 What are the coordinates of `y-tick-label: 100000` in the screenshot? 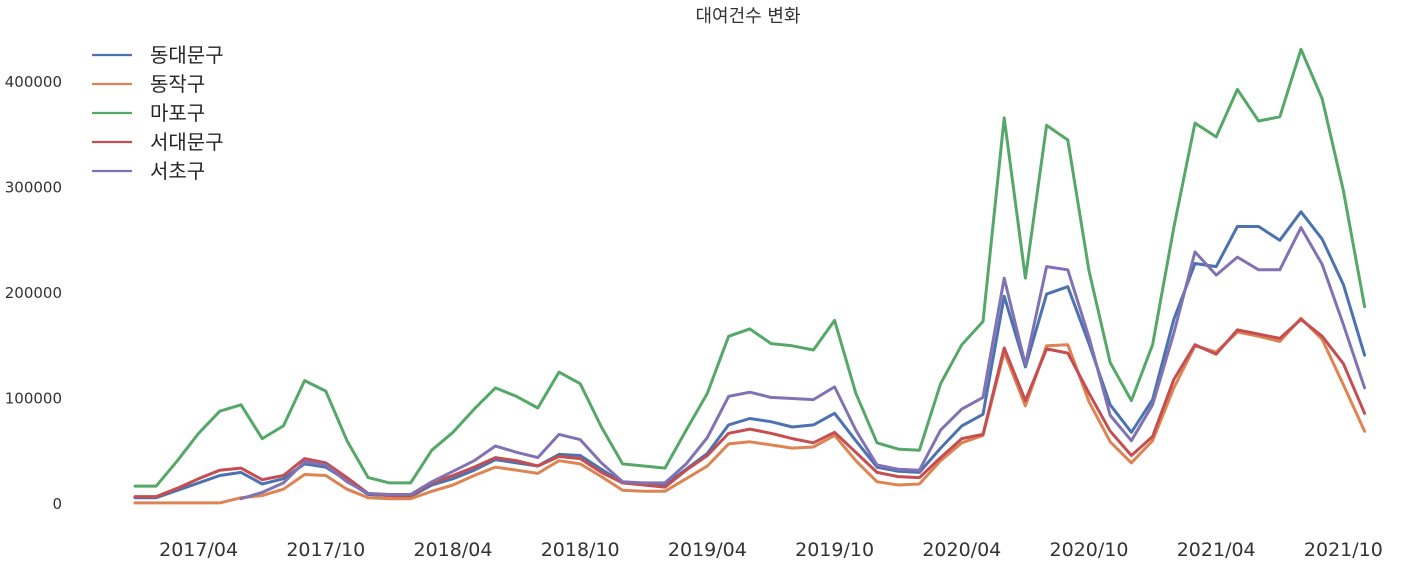 It's located at (33, 399).